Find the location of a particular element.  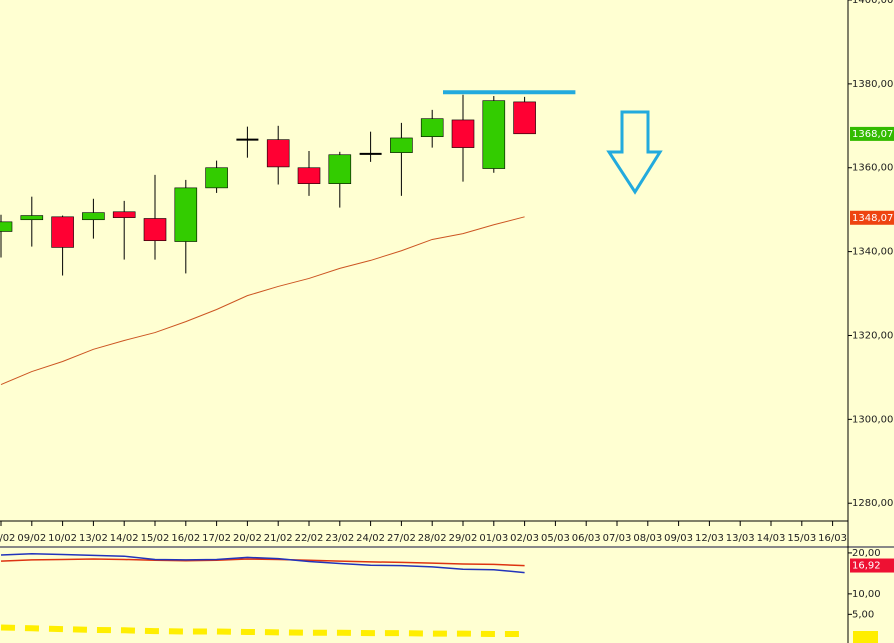

last-value-label: 1348,07 is located at coordinates (872, 218).